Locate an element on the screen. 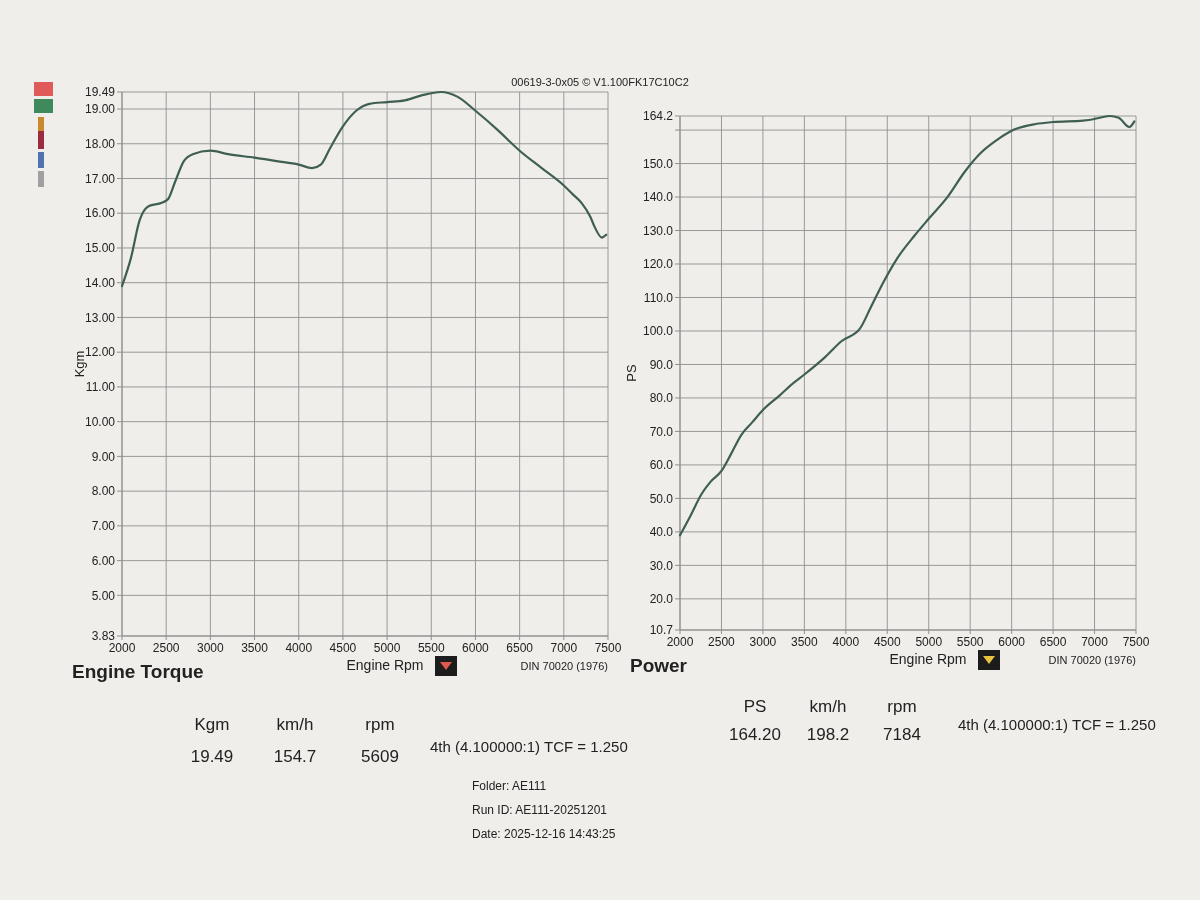 Image resolution: width=1200 pixels, height=900 pixels. y-tick-label: 30.0 is located at coordinates (661, 565).